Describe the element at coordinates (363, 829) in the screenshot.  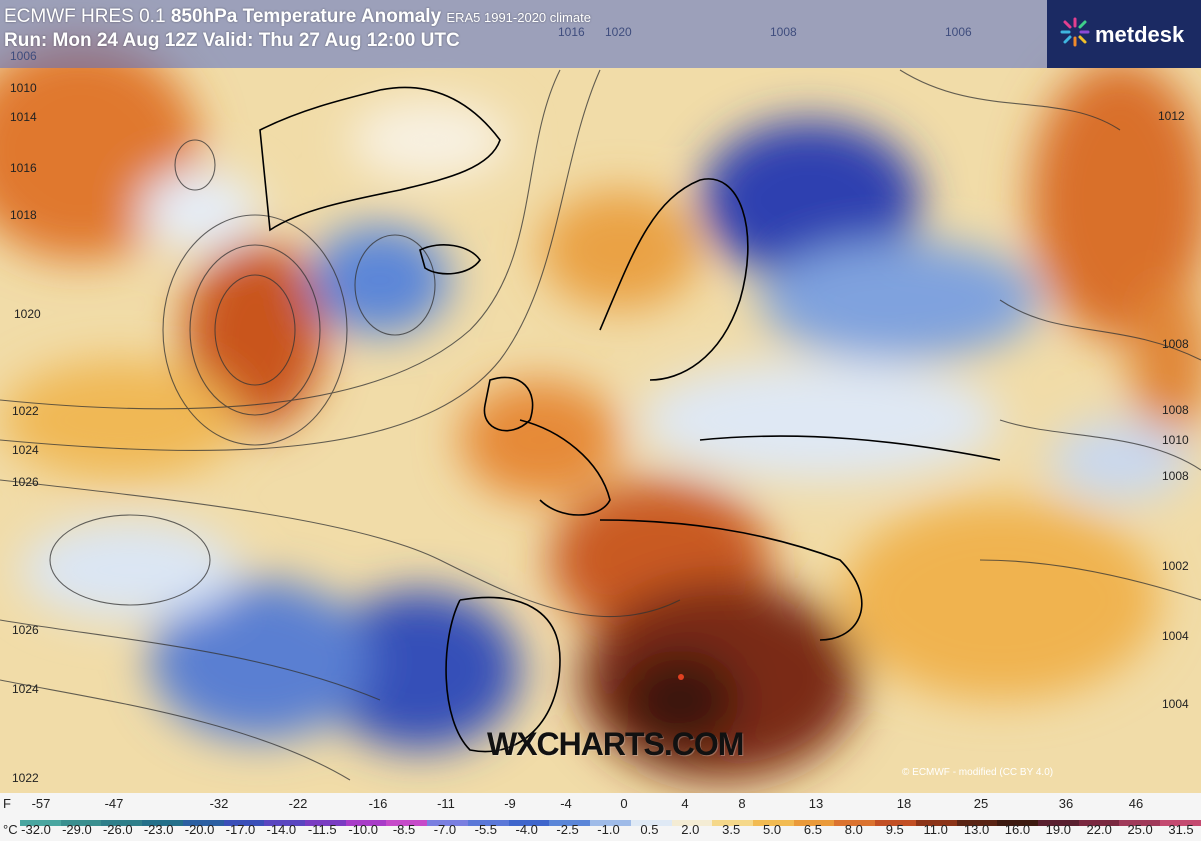
I see `celsius-tick: -10.0` at that location.